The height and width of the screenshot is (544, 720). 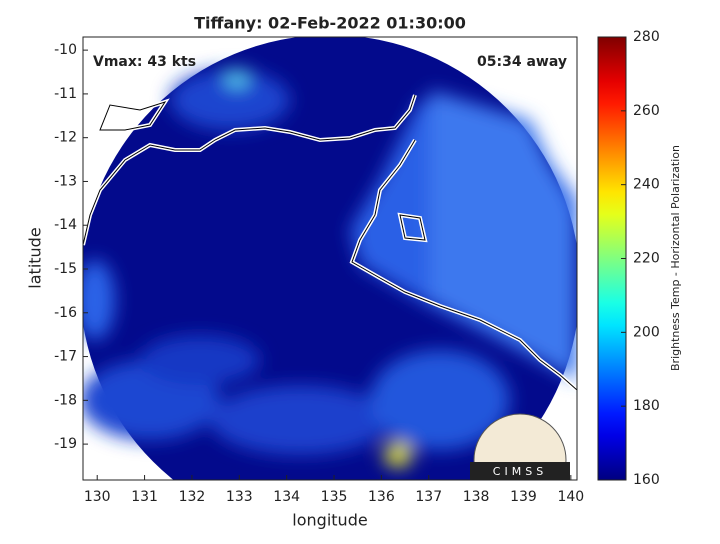 What do you see at coordinates (523, 497) in the screenshot?
I see `x-tick-label: 139` at bounding box center [523, 497].